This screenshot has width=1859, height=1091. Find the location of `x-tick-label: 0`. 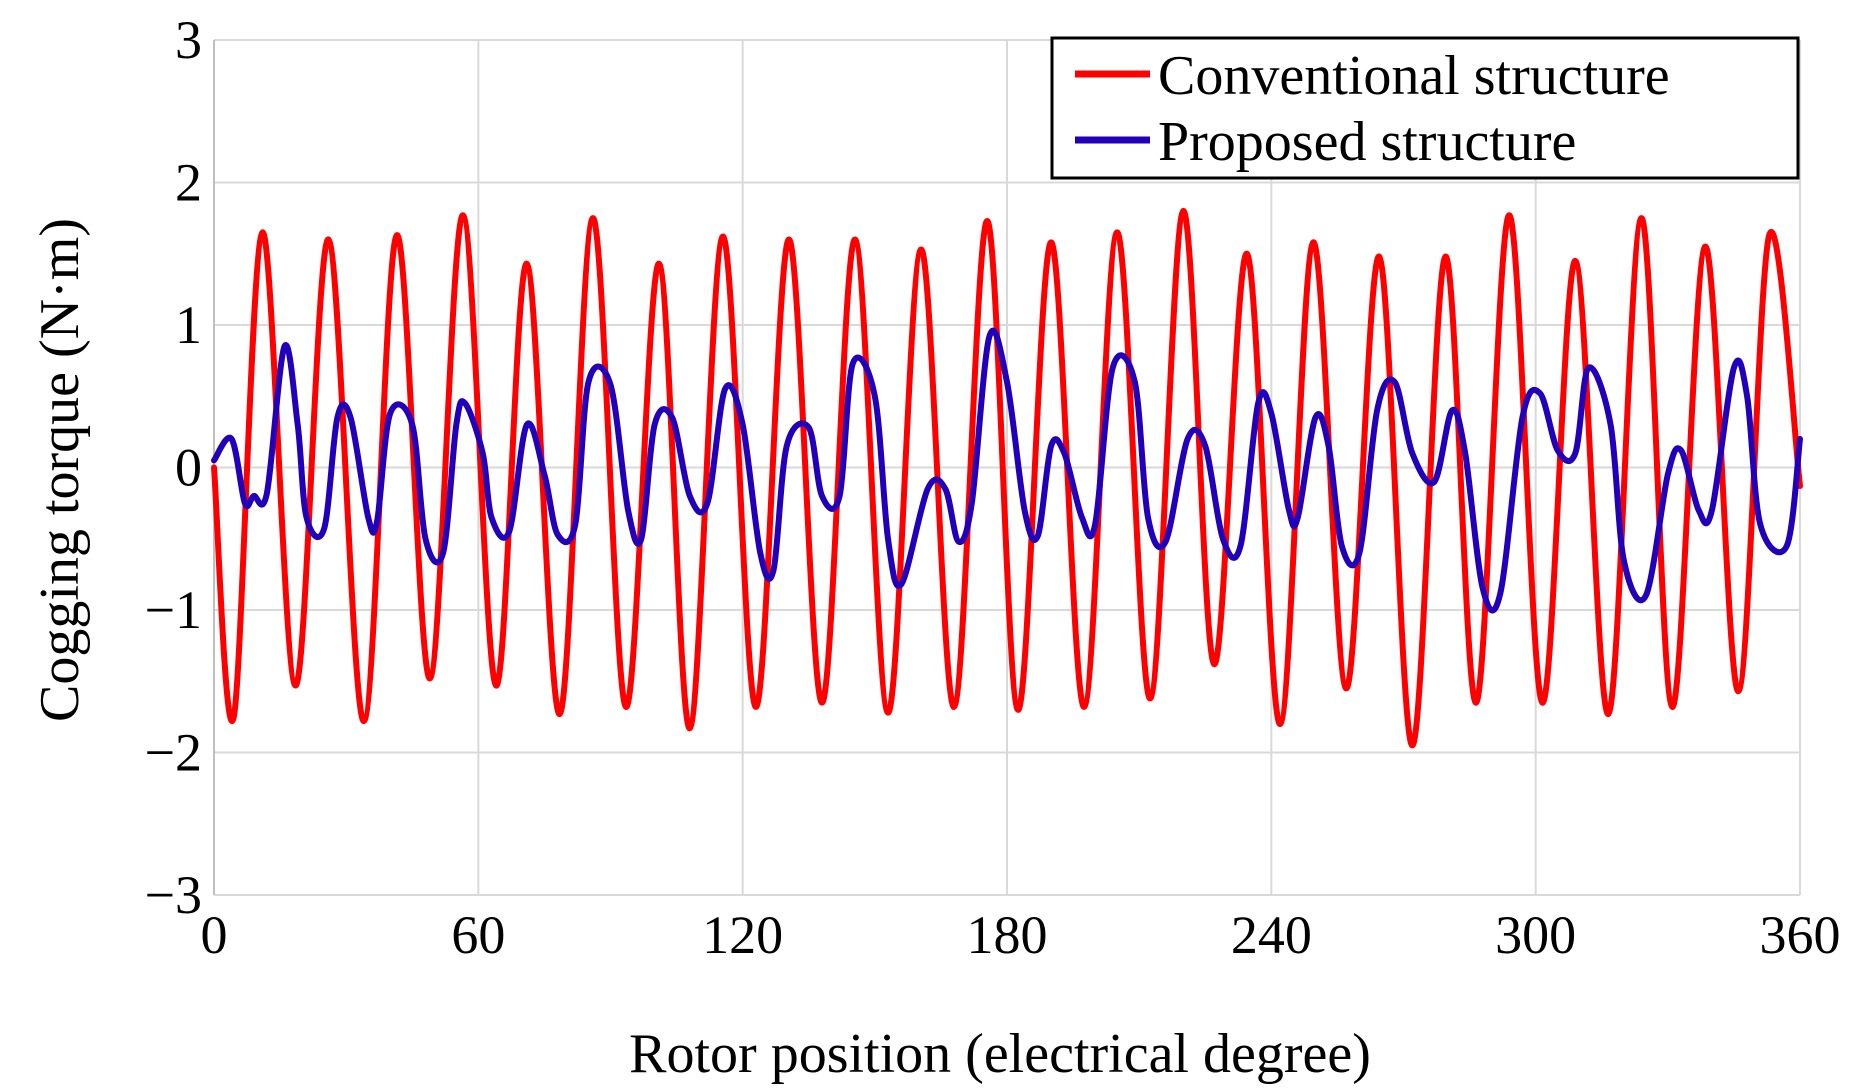

x-tick-label: 0 is located at coordinates (214, 935).